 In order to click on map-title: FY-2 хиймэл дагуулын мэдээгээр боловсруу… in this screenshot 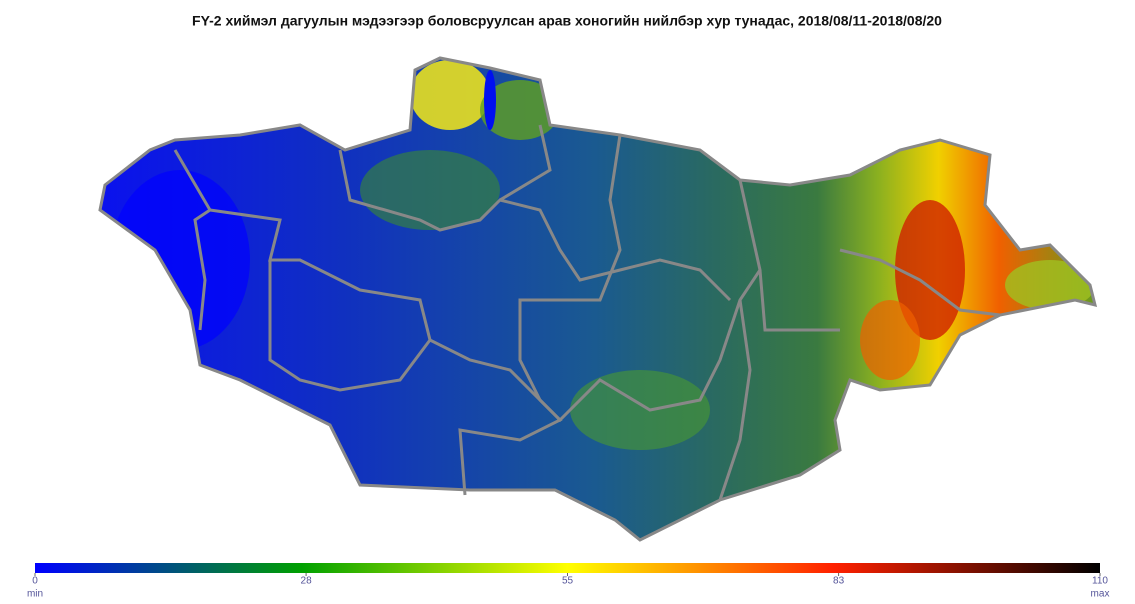, I will do `click(567, 21)`.